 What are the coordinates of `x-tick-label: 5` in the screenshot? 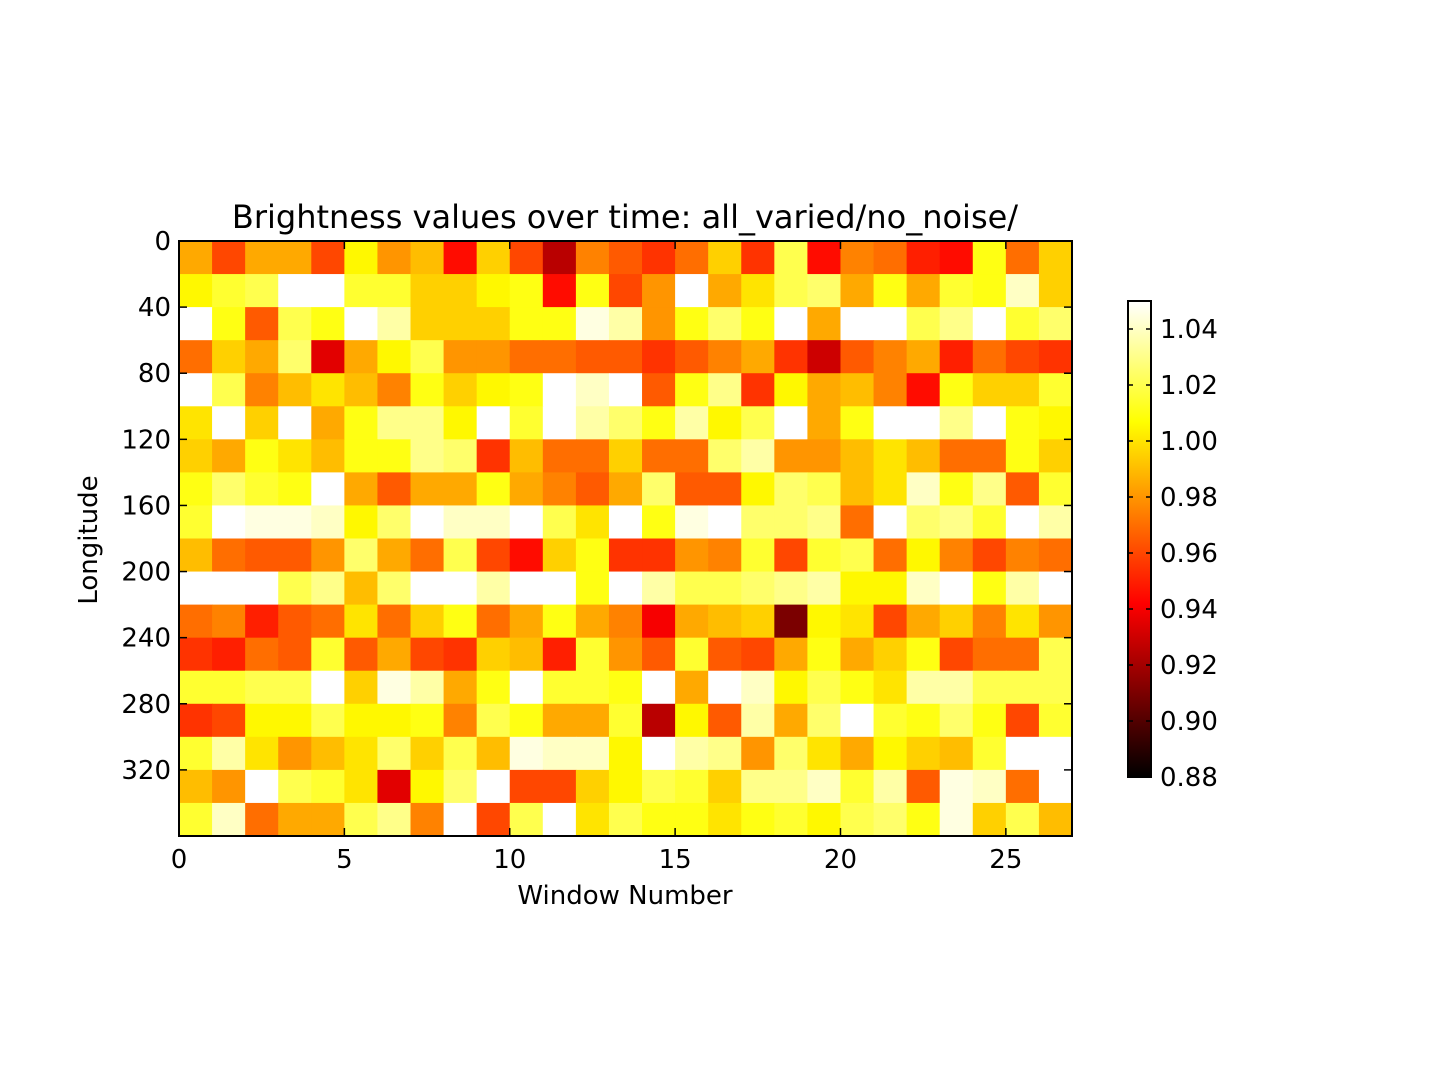 It's located at (344, 860).